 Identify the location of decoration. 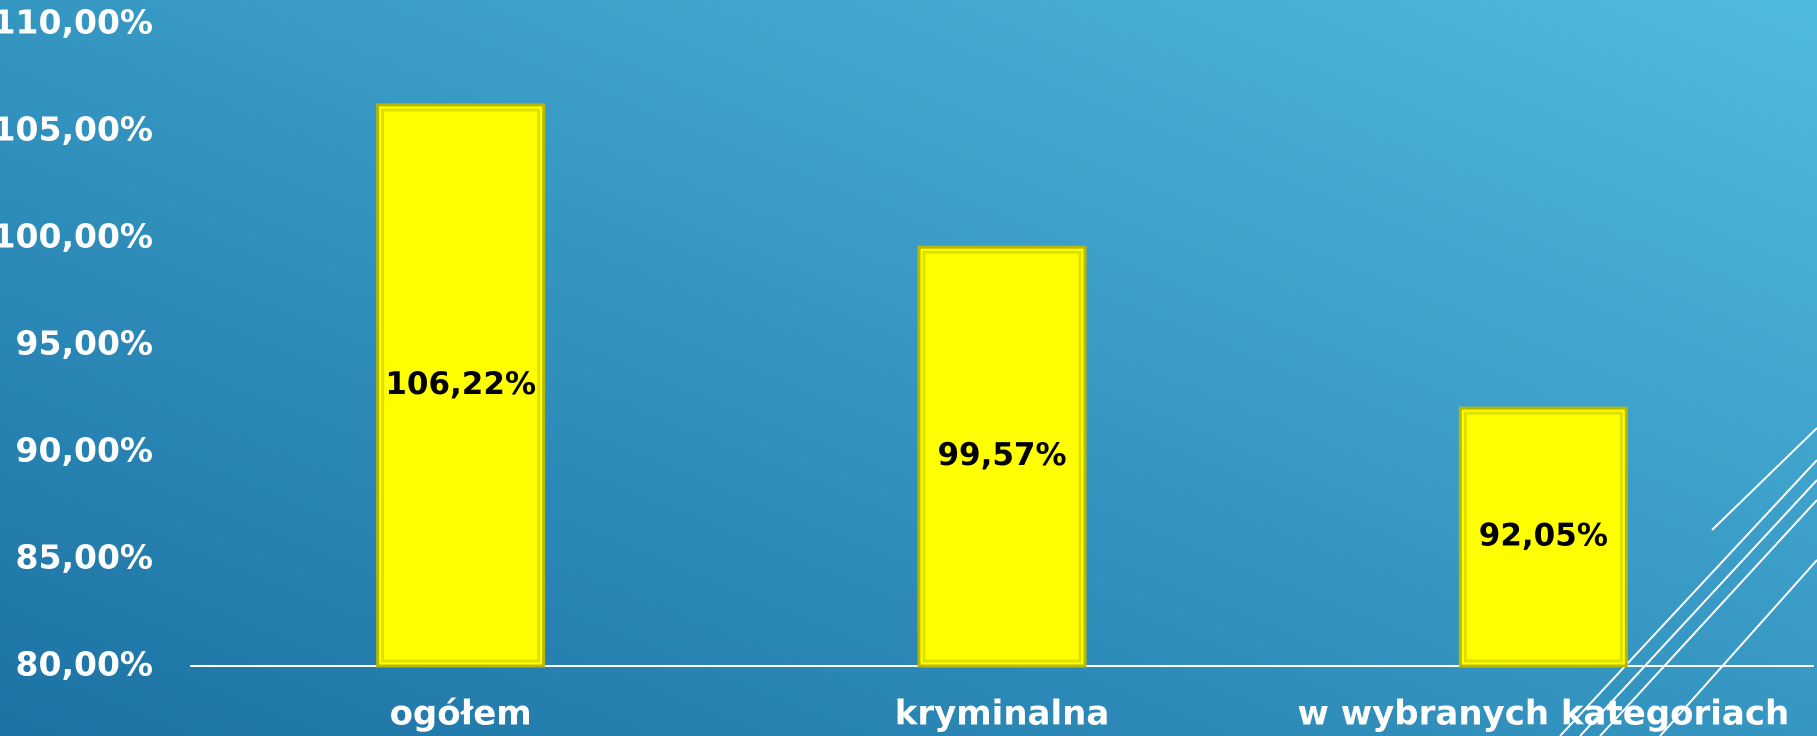
(1688, 581).